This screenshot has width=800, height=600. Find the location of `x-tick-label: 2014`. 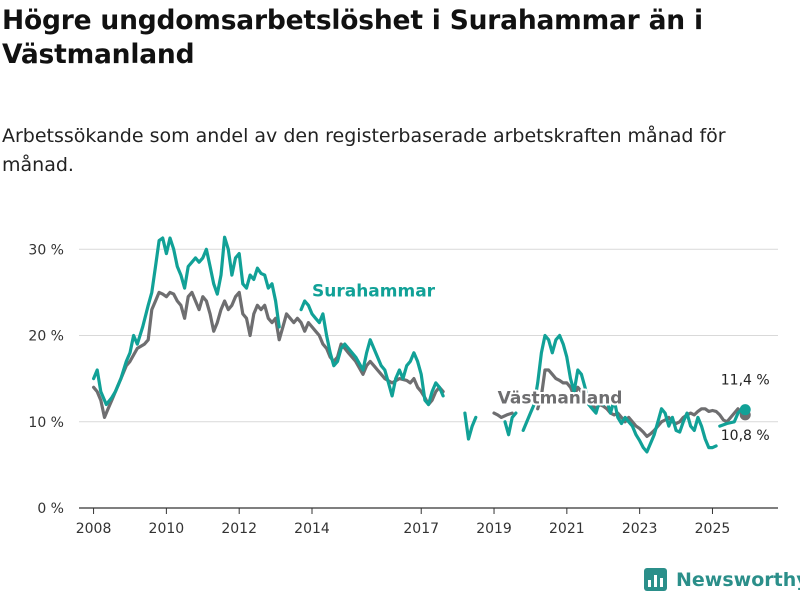

x-tick-label: 2014 is located at coordinates (312, 529).